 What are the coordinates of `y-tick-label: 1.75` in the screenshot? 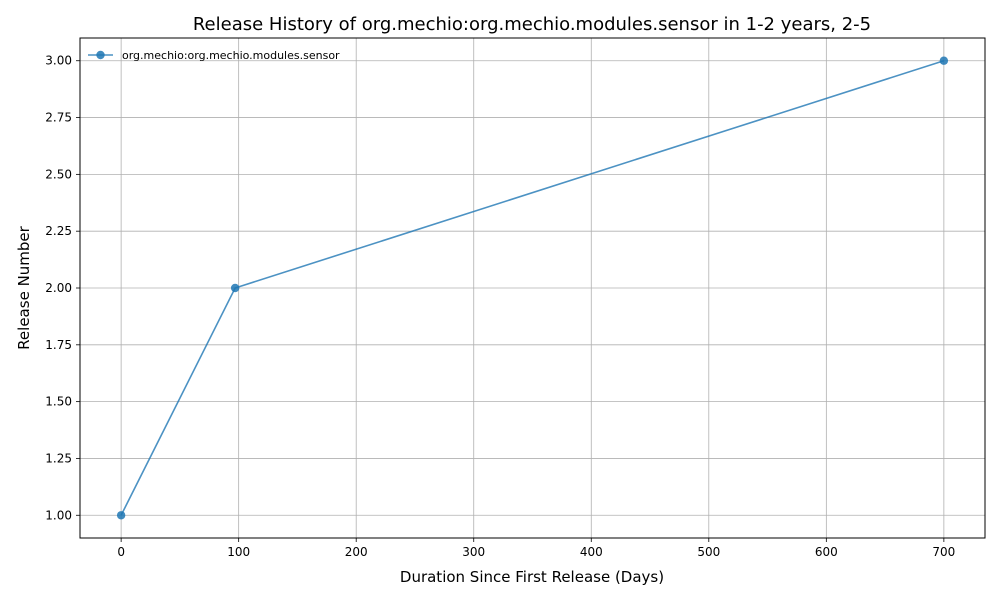 It's located at (58, 345).